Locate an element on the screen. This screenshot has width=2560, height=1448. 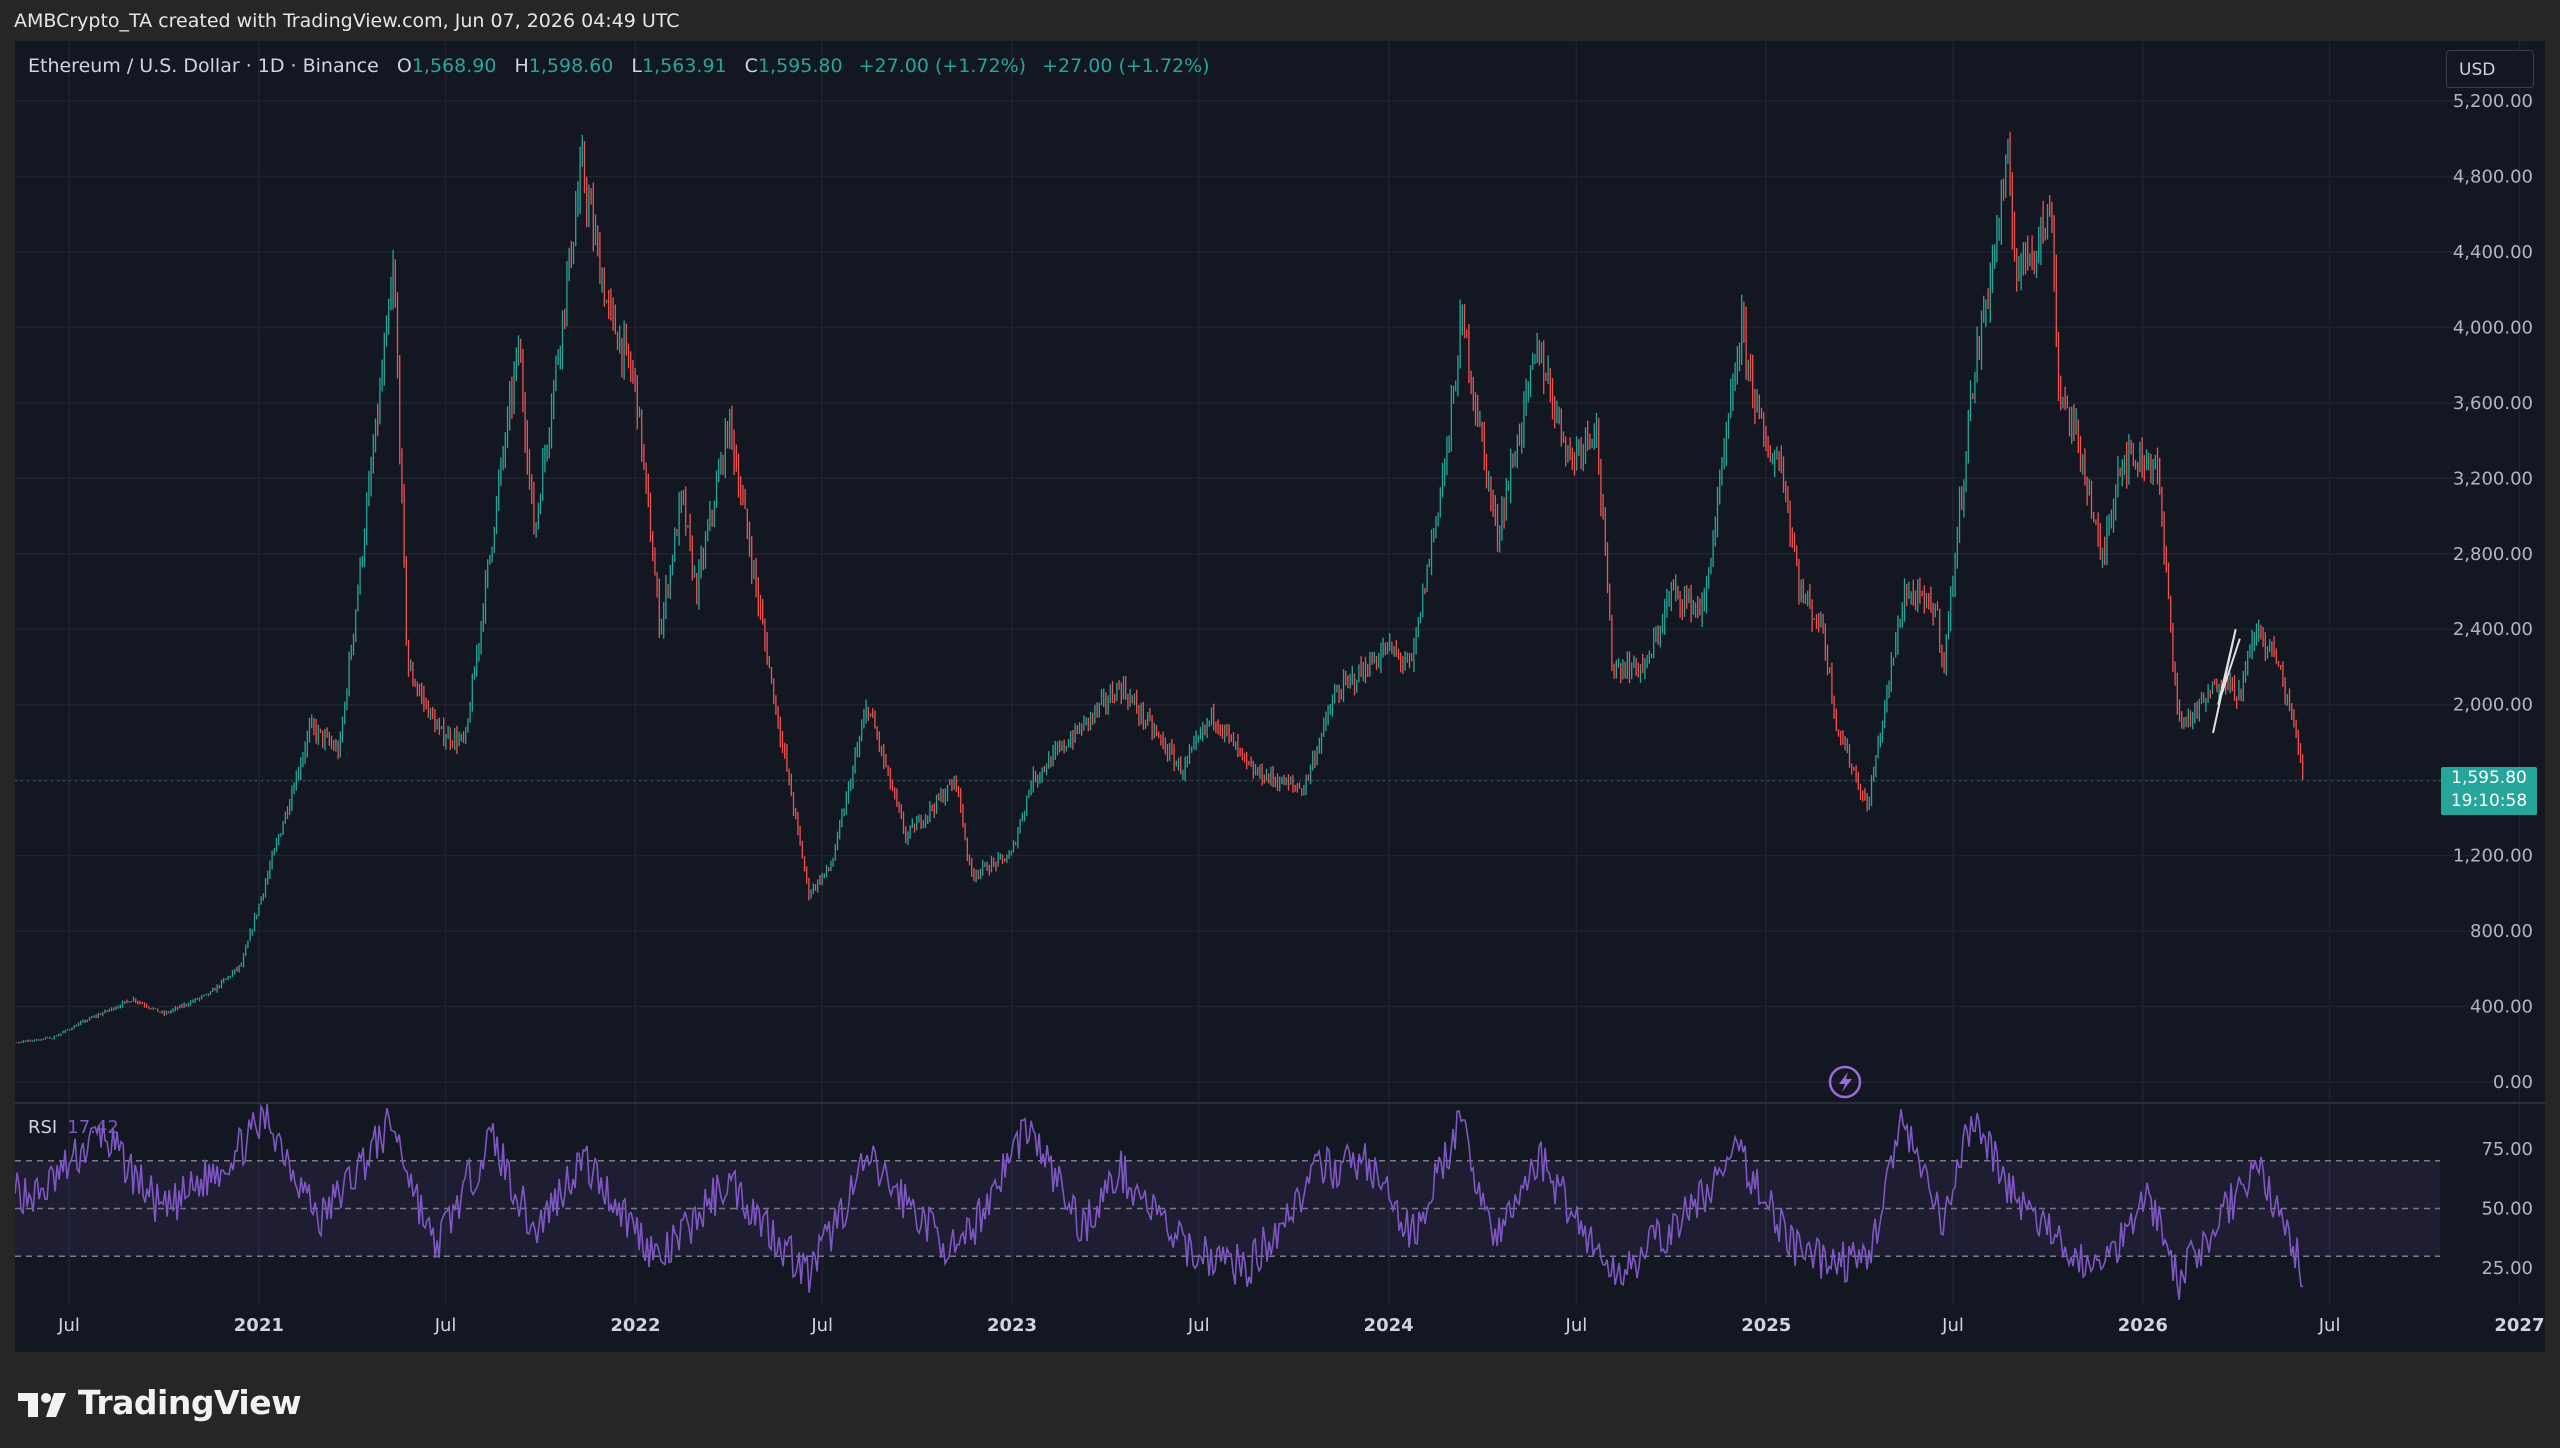
price-axis-label: 4,800.00 is located at coordinates (2493, 176).